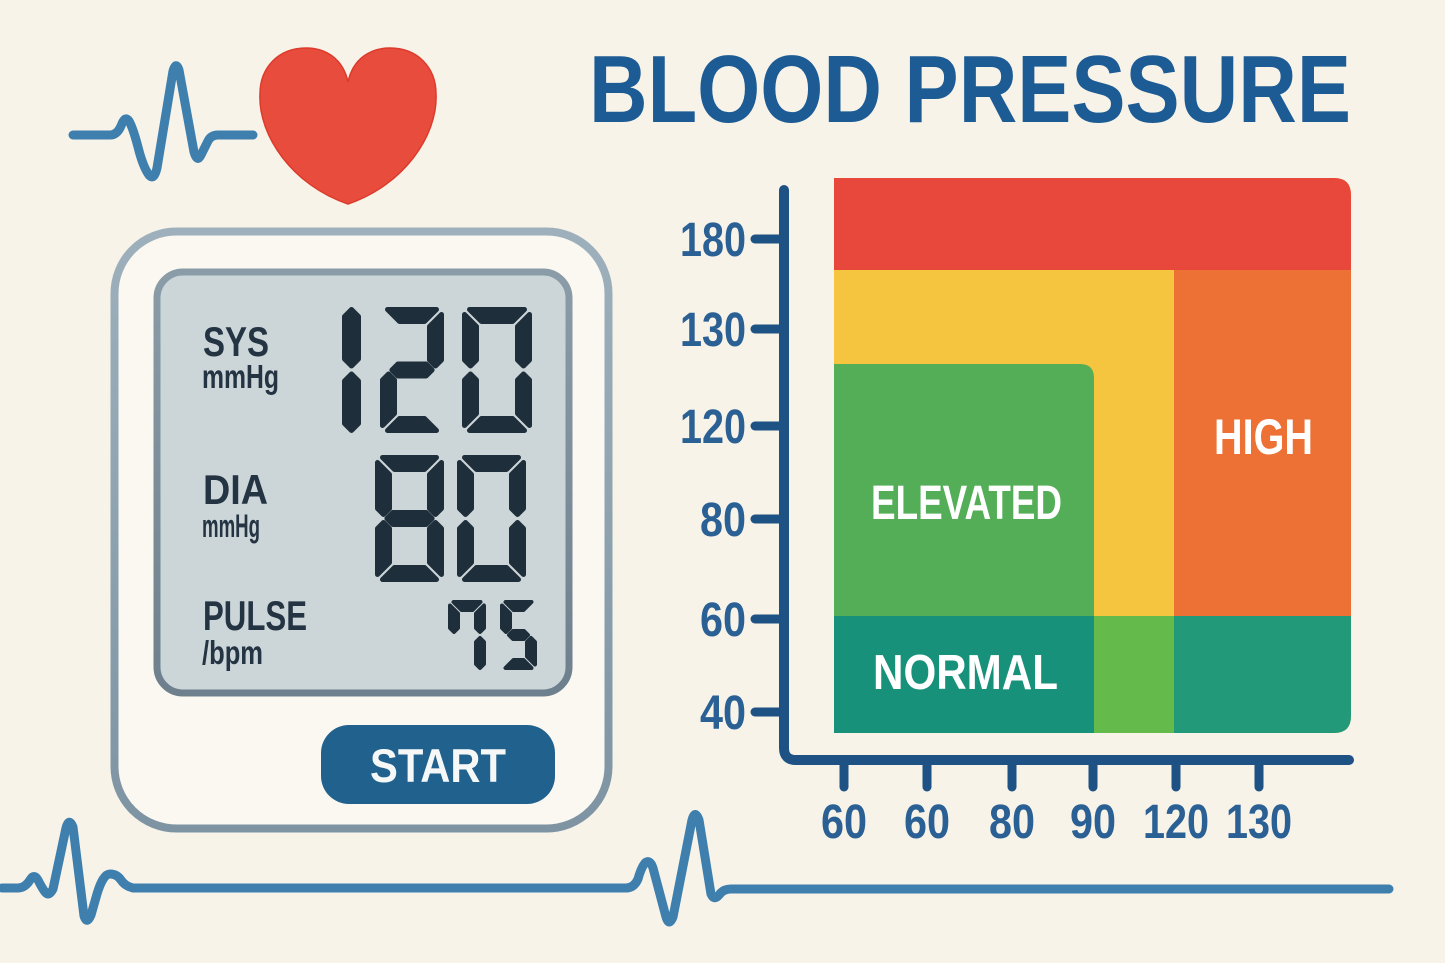 The image size is (1445, 963). What do you see at coordinates (966, 503) in the screenshot?
I see `svg-text: ELEVATED` at bounding box center [966, 503].